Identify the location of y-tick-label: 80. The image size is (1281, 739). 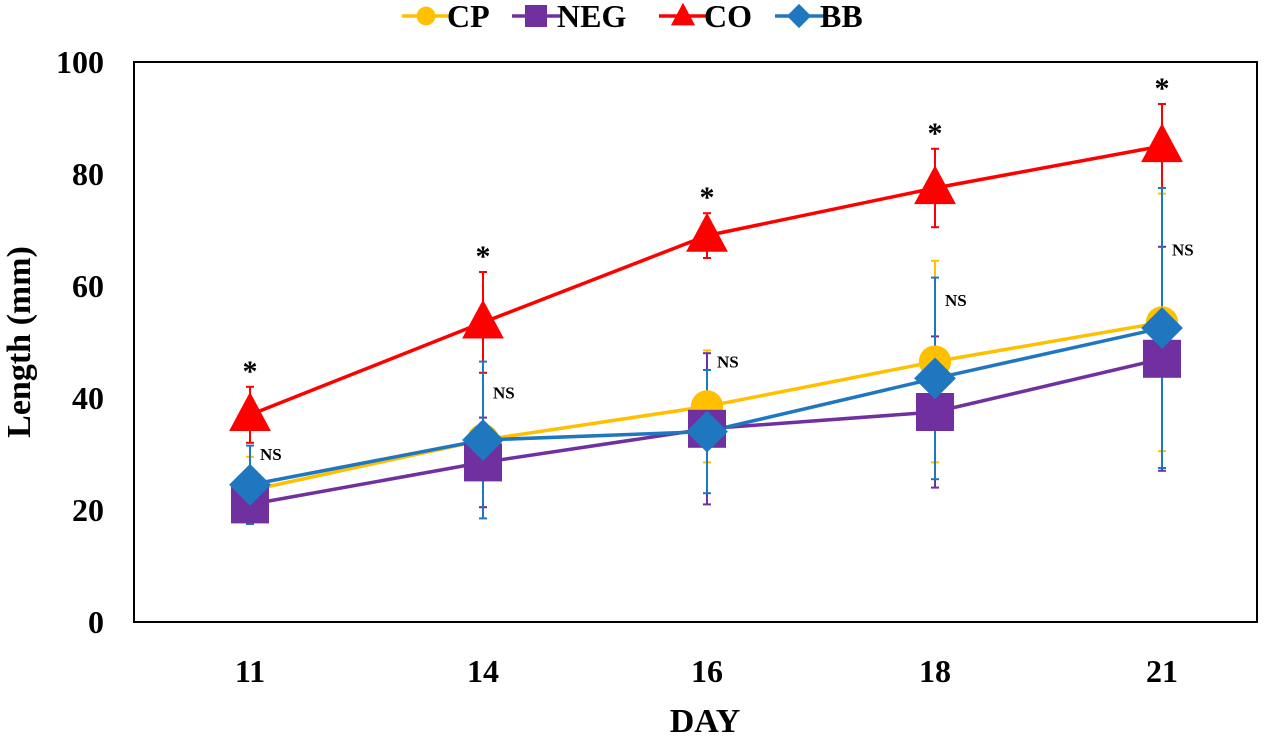
(88, 174).